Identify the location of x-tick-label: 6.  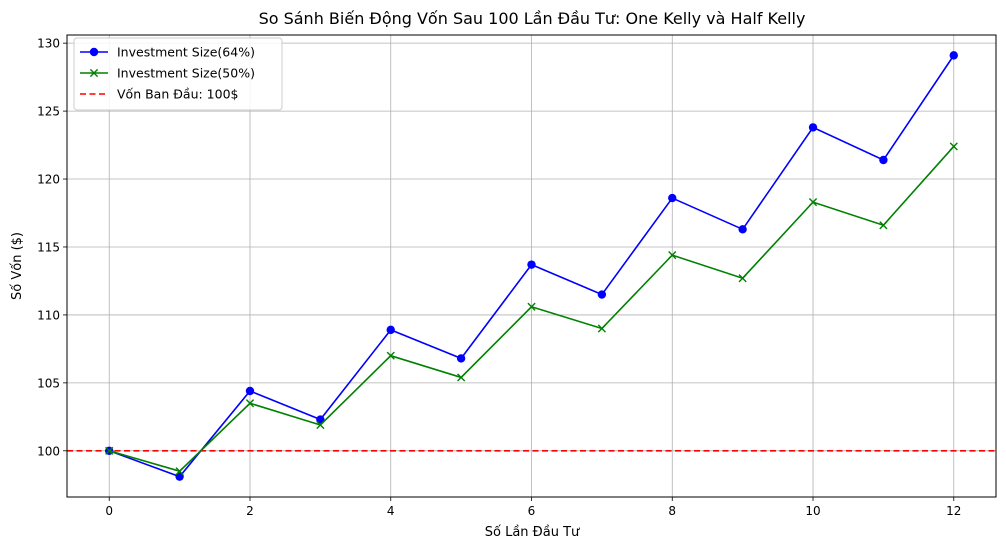
(532, 511).